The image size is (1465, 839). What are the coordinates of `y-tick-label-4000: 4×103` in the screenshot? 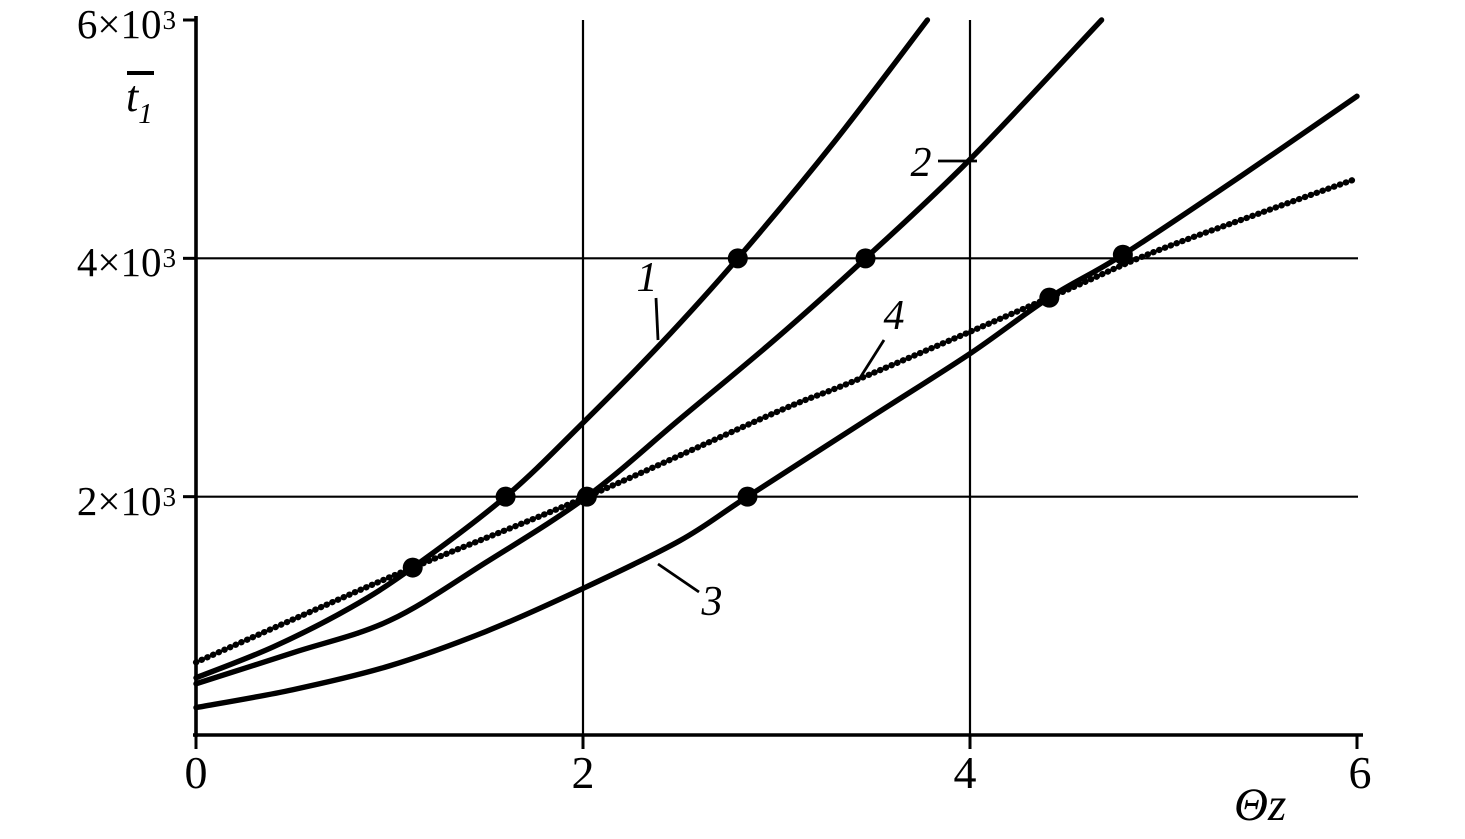 It's located at (97, 260).